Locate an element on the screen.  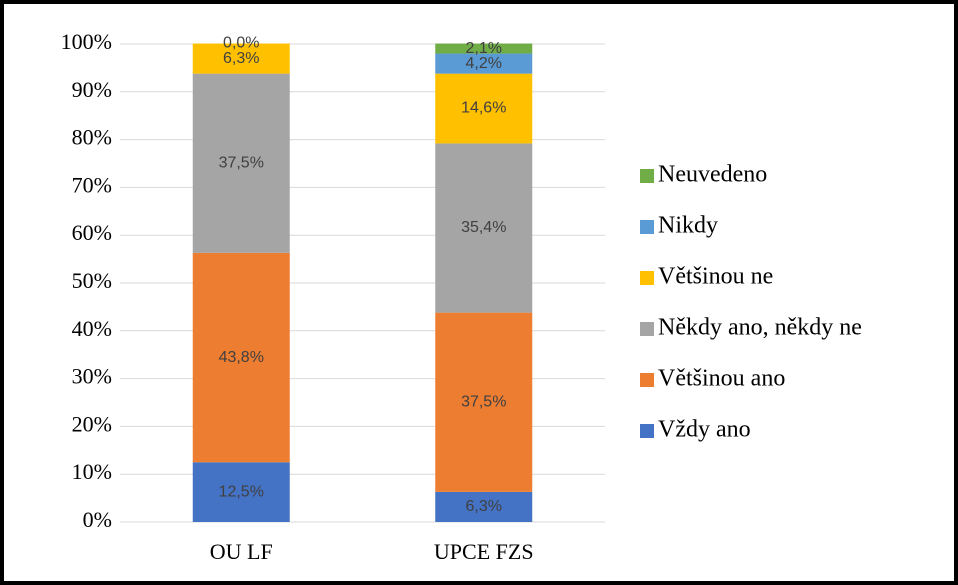
y-tick-label: 60% is located at coordinates (92, 232).